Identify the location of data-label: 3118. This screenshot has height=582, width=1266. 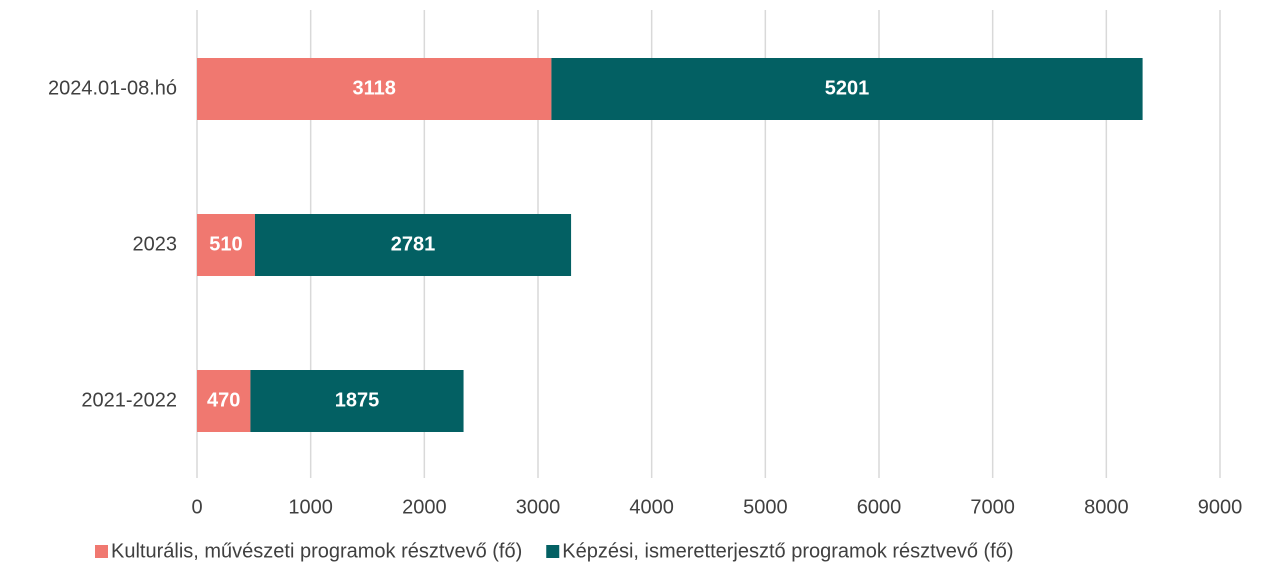
(374, 88).